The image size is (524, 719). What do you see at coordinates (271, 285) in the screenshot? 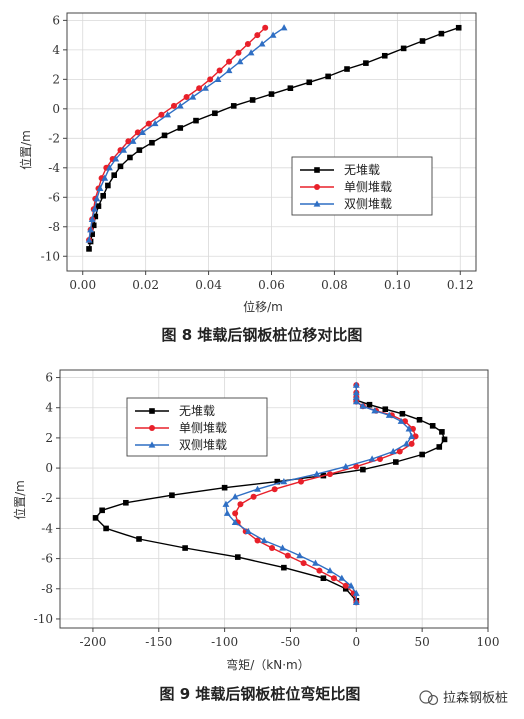
I see `x-tick-label: 0.06` at bounding box center [271, 285].